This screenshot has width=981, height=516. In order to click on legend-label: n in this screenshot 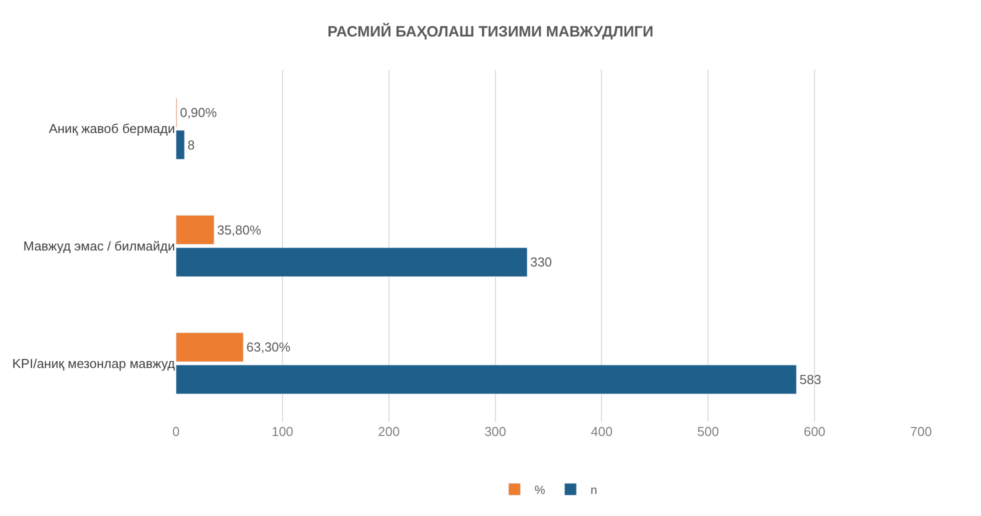, I will do `click(594, 489)`.